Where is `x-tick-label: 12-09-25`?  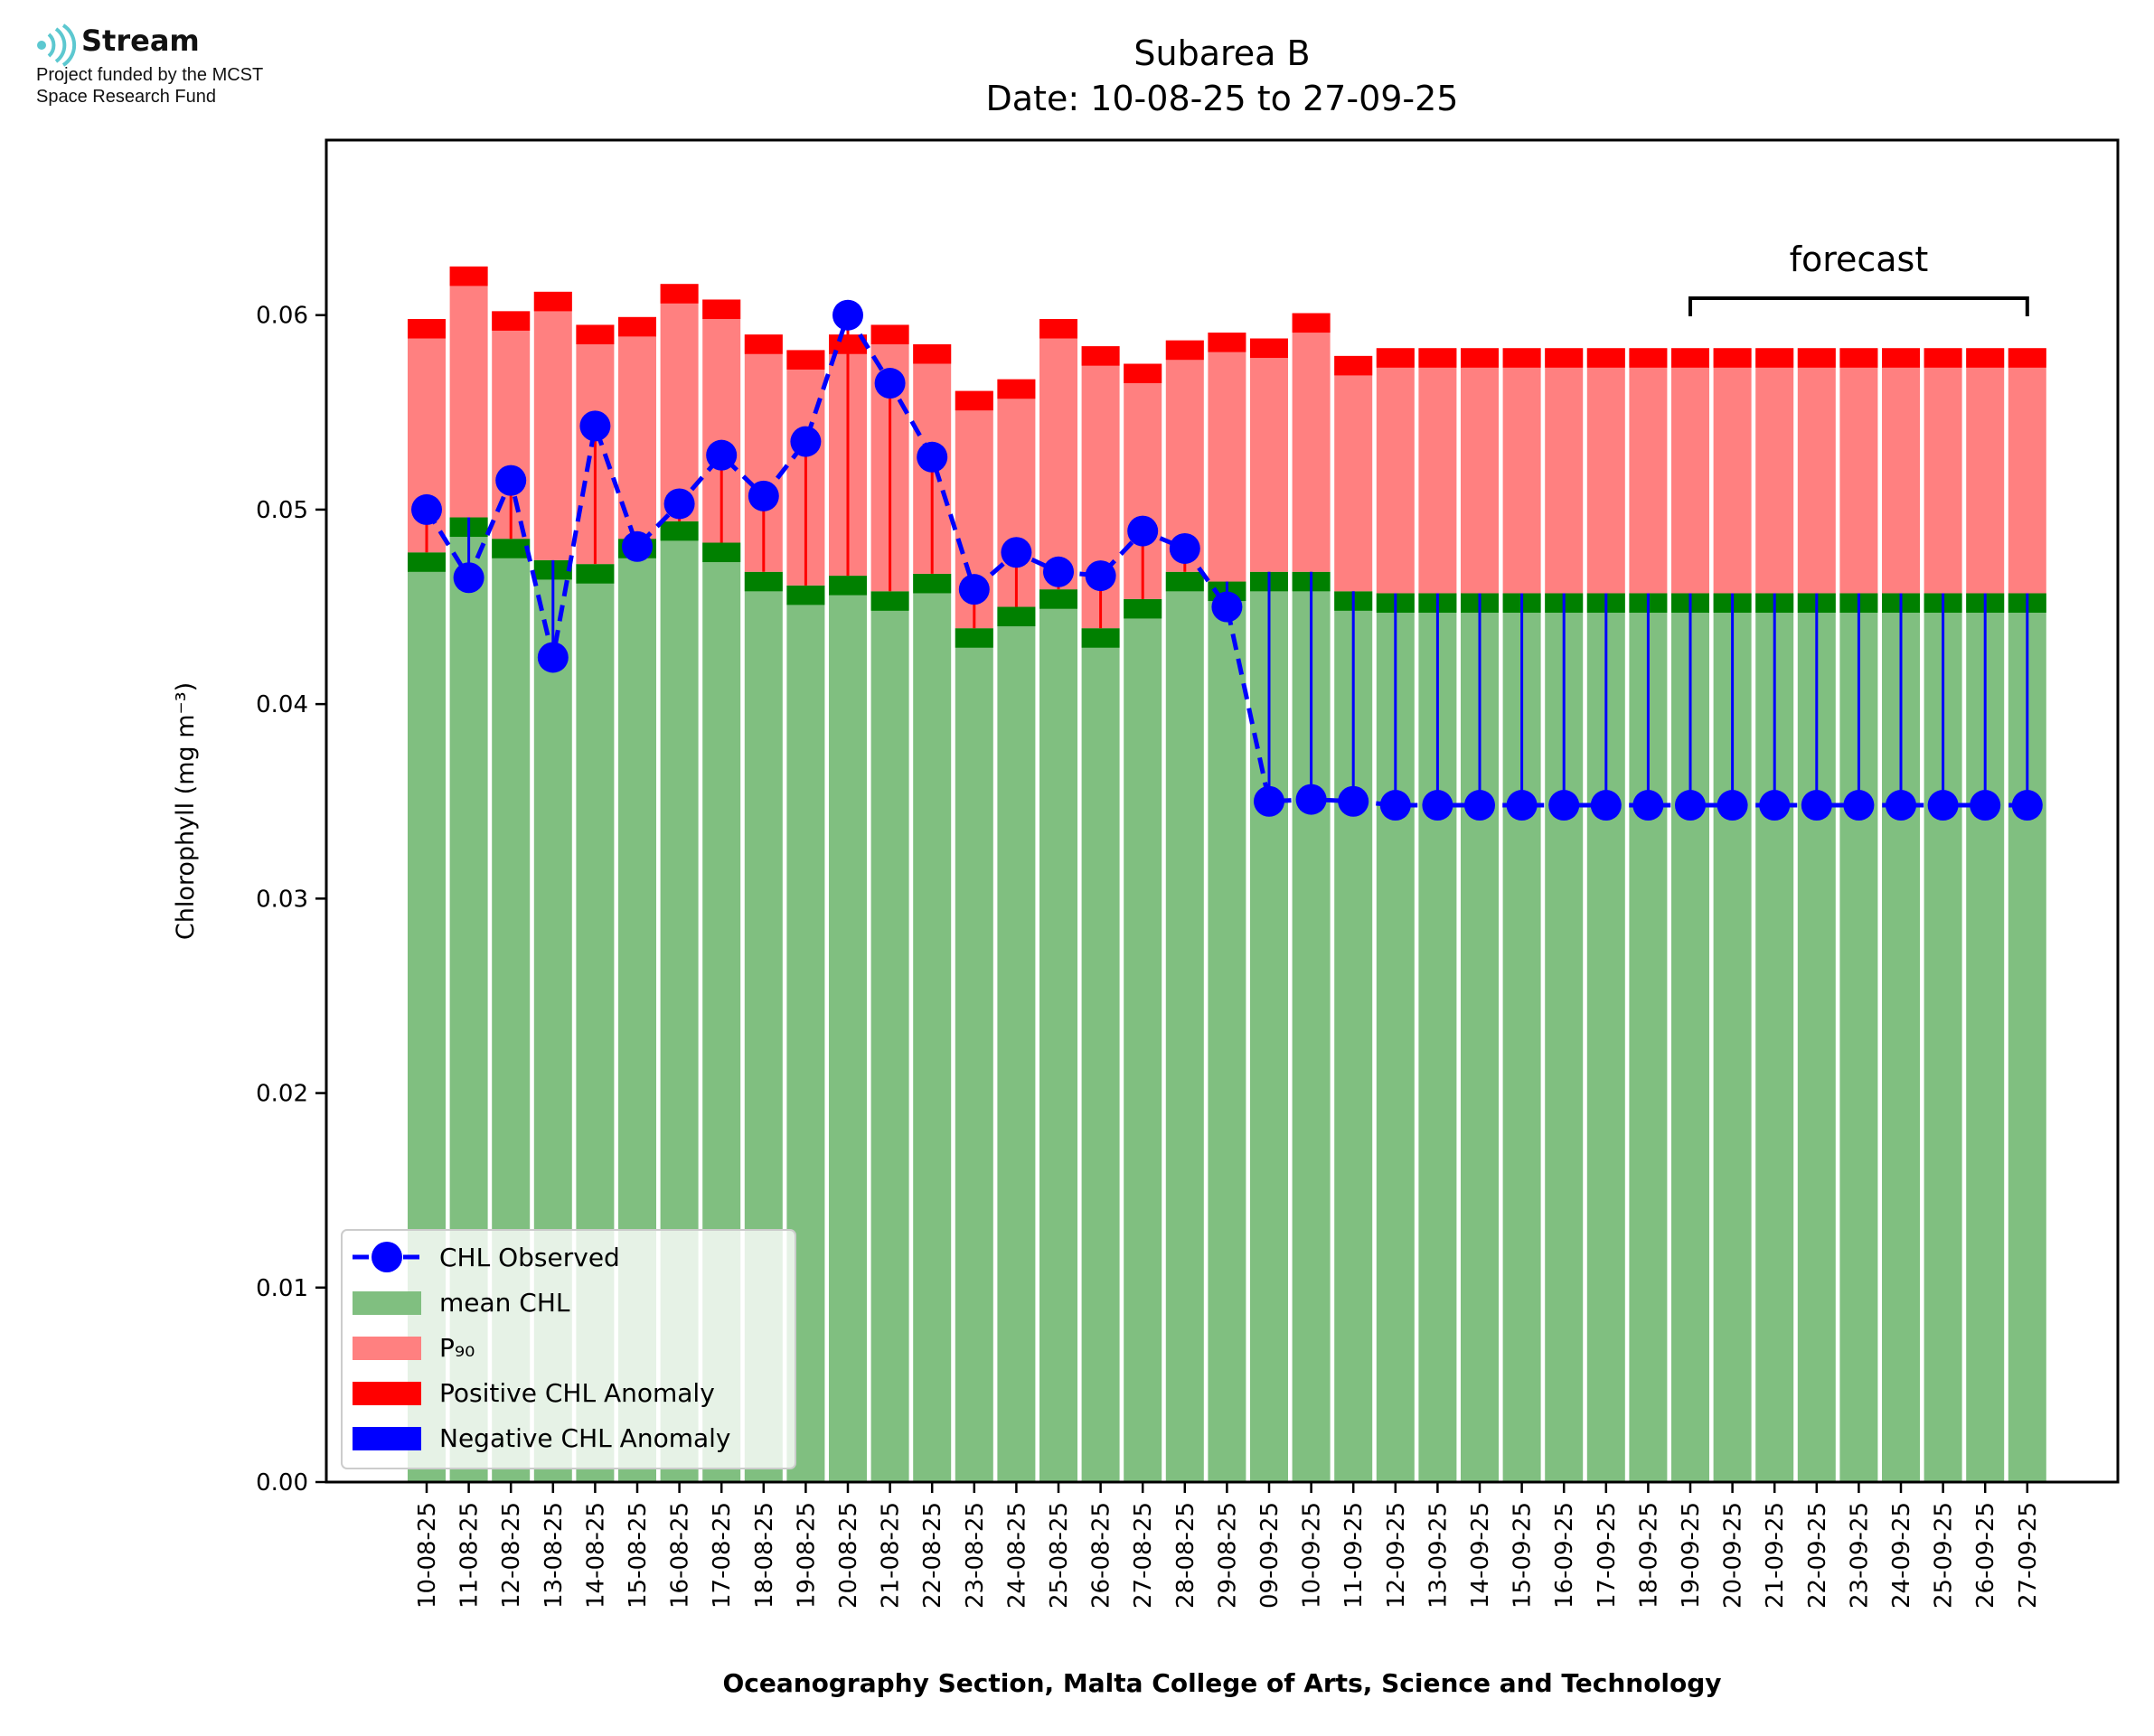 x-tick-label: 12-09-25 is located at coordinates (1396, 1556).